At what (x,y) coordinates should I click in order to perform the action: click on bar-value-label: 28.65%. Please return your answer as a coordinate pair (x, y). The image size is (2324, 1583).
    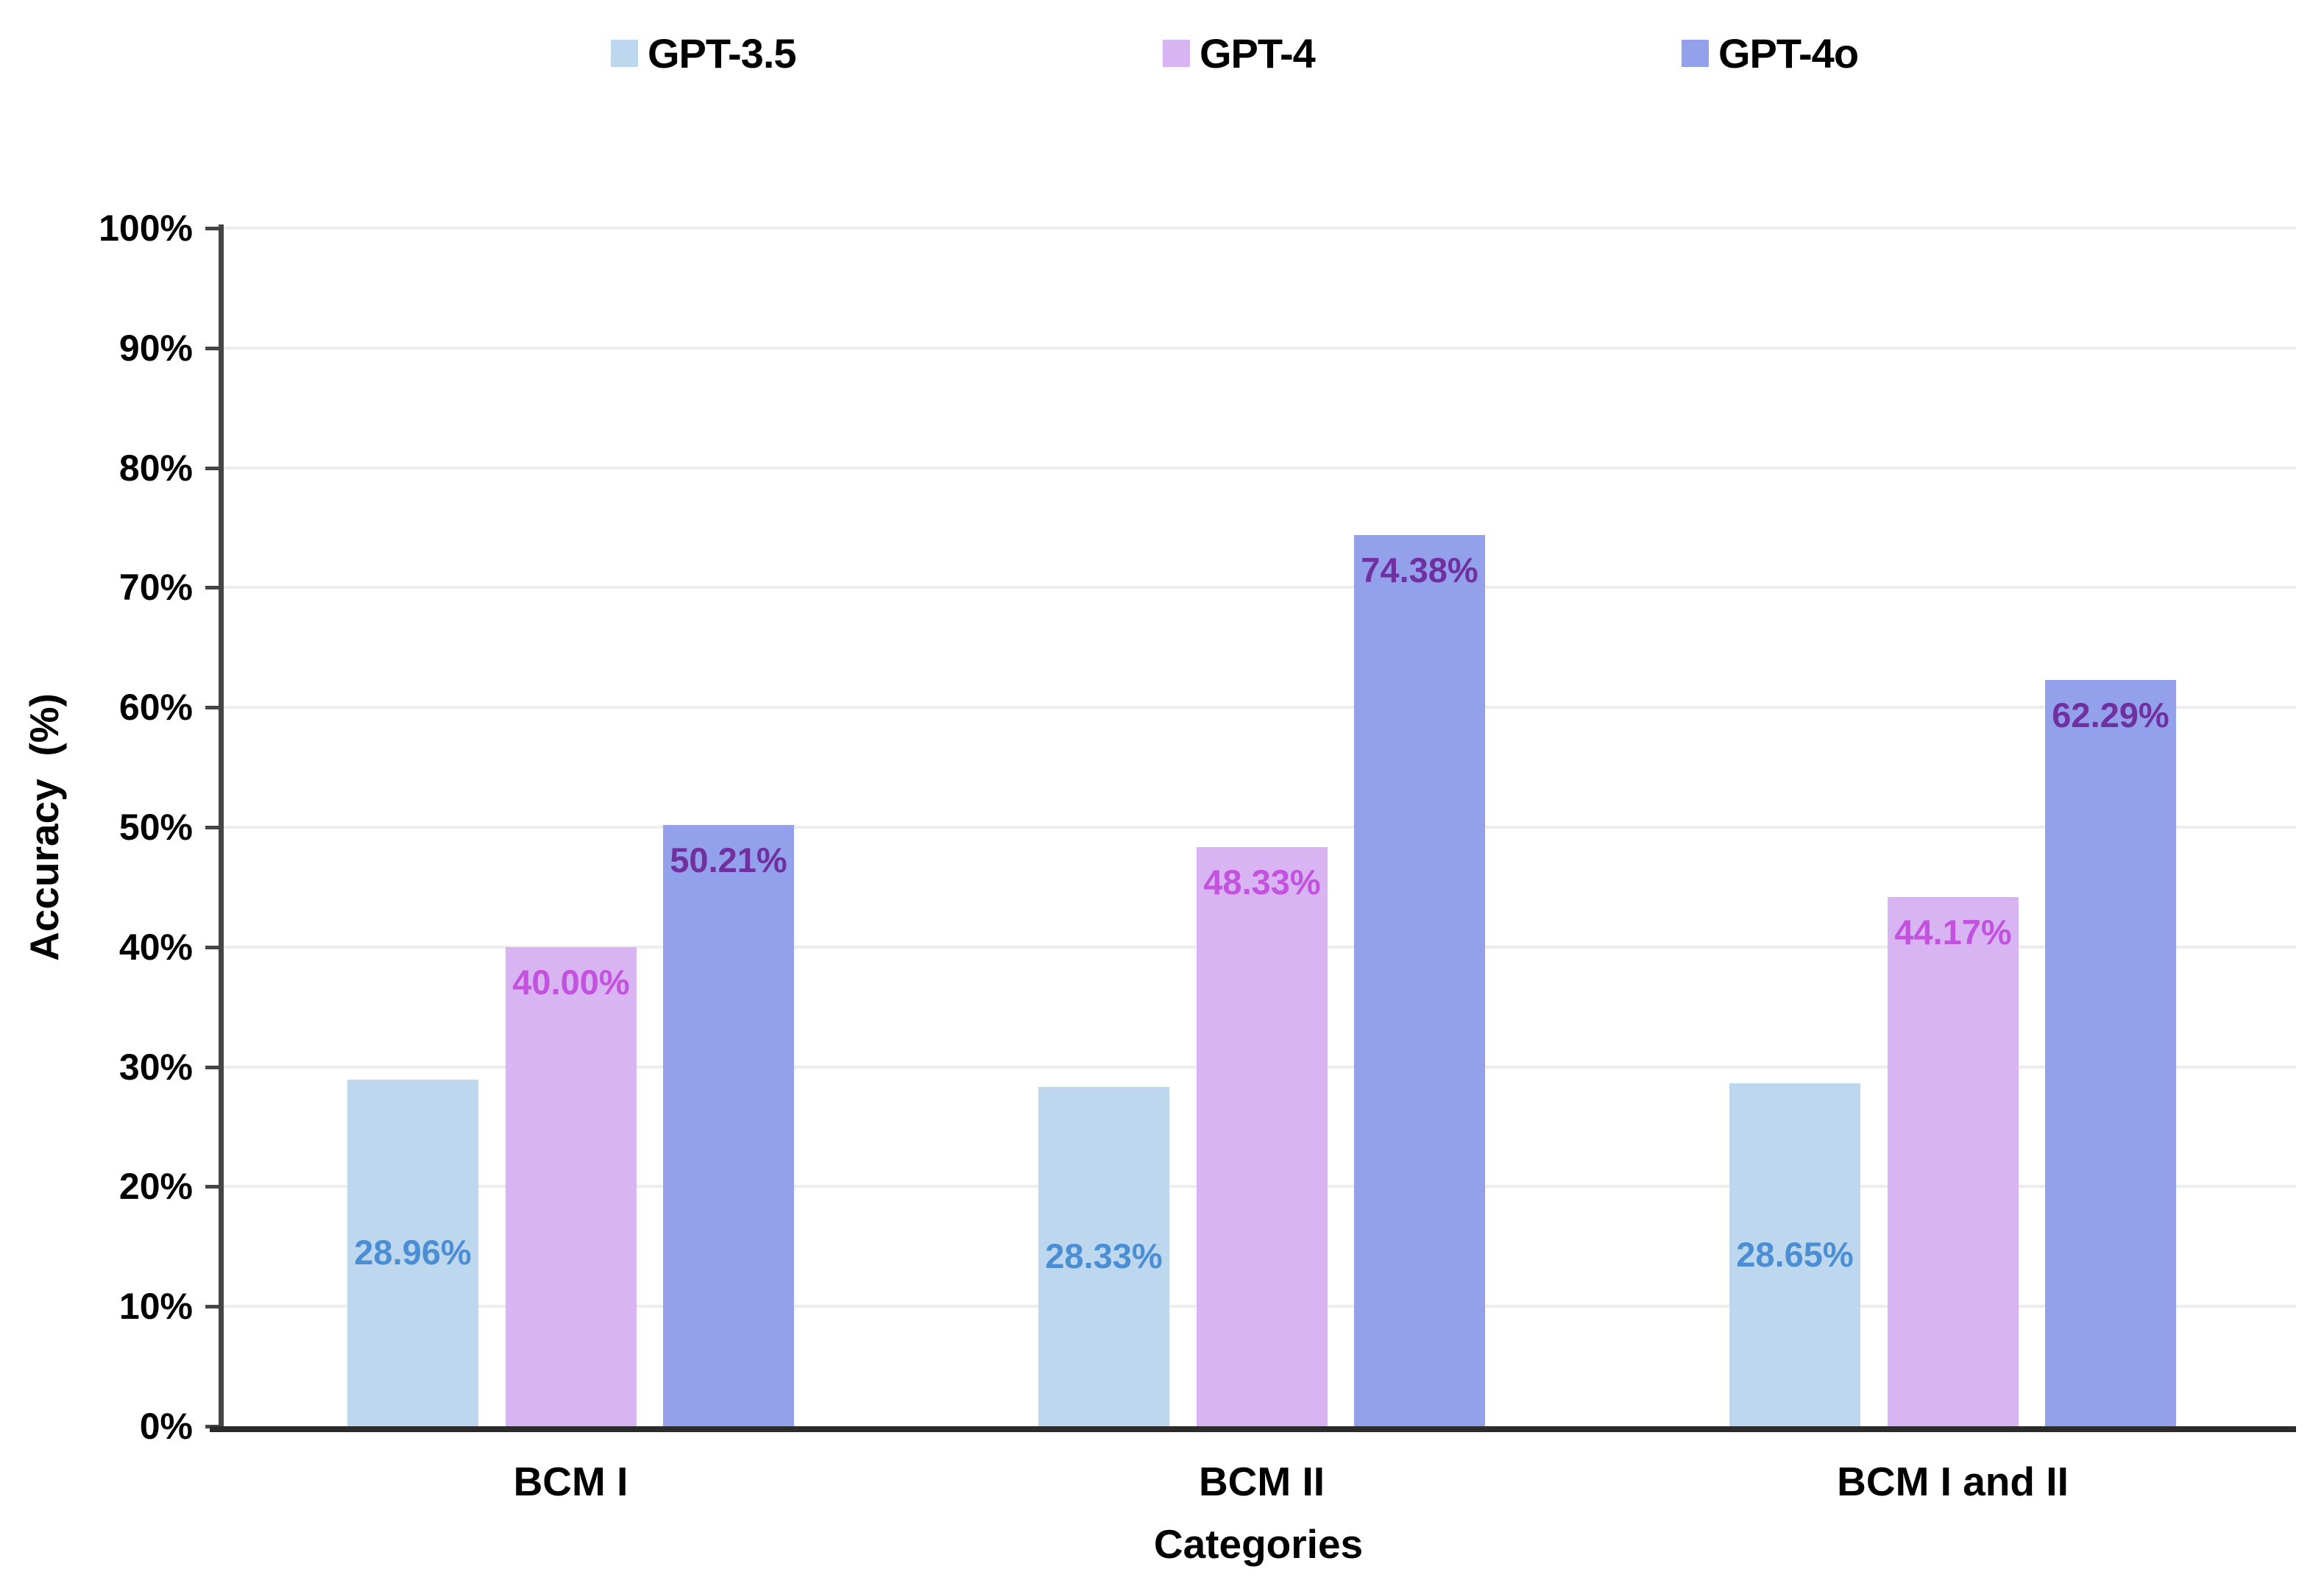
    Looking at the image, I should click on (1795, 1254).